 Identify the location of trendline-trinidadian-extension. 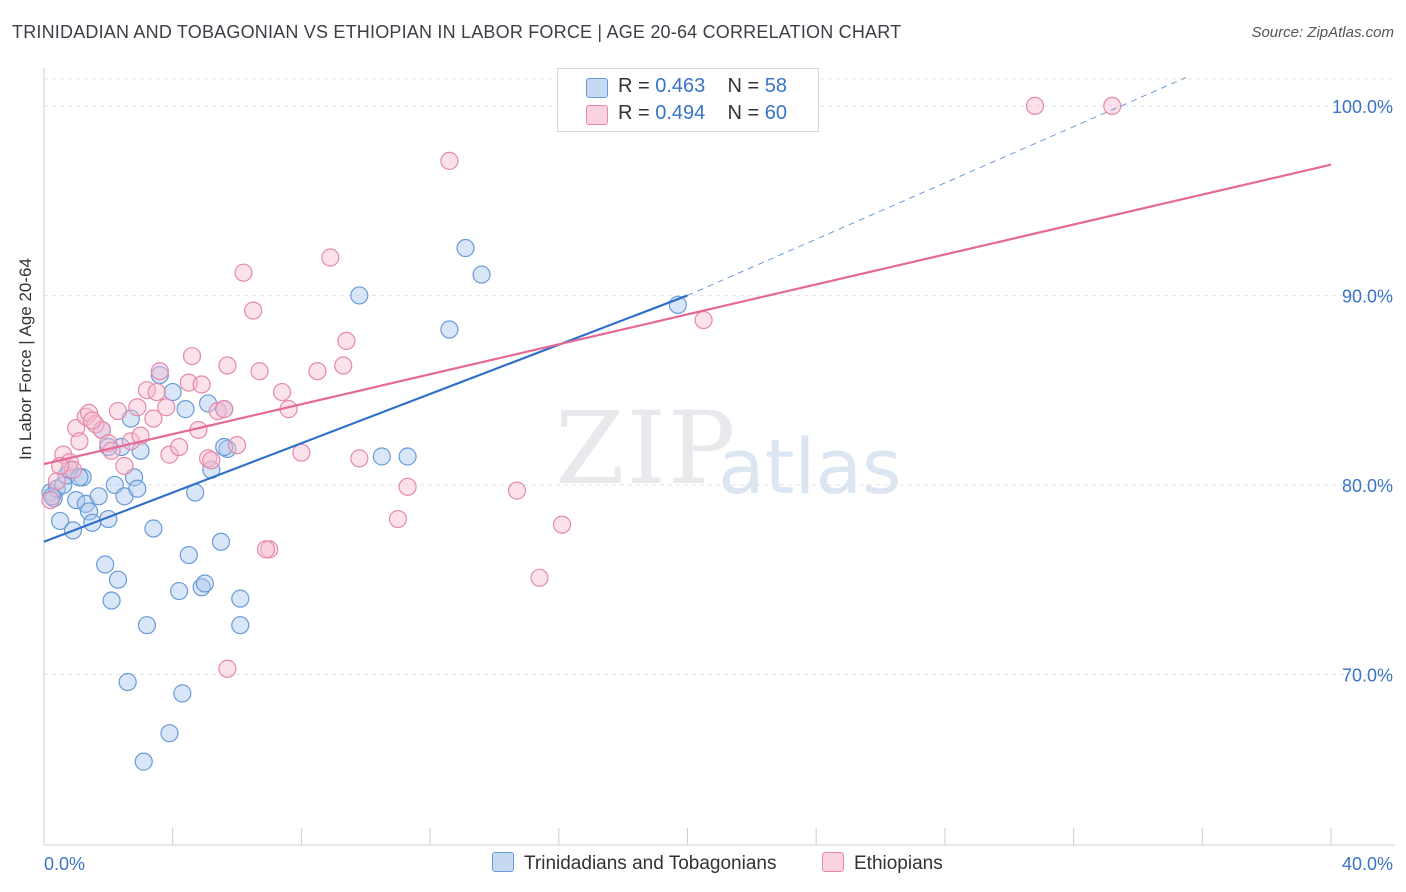
(937, 186).